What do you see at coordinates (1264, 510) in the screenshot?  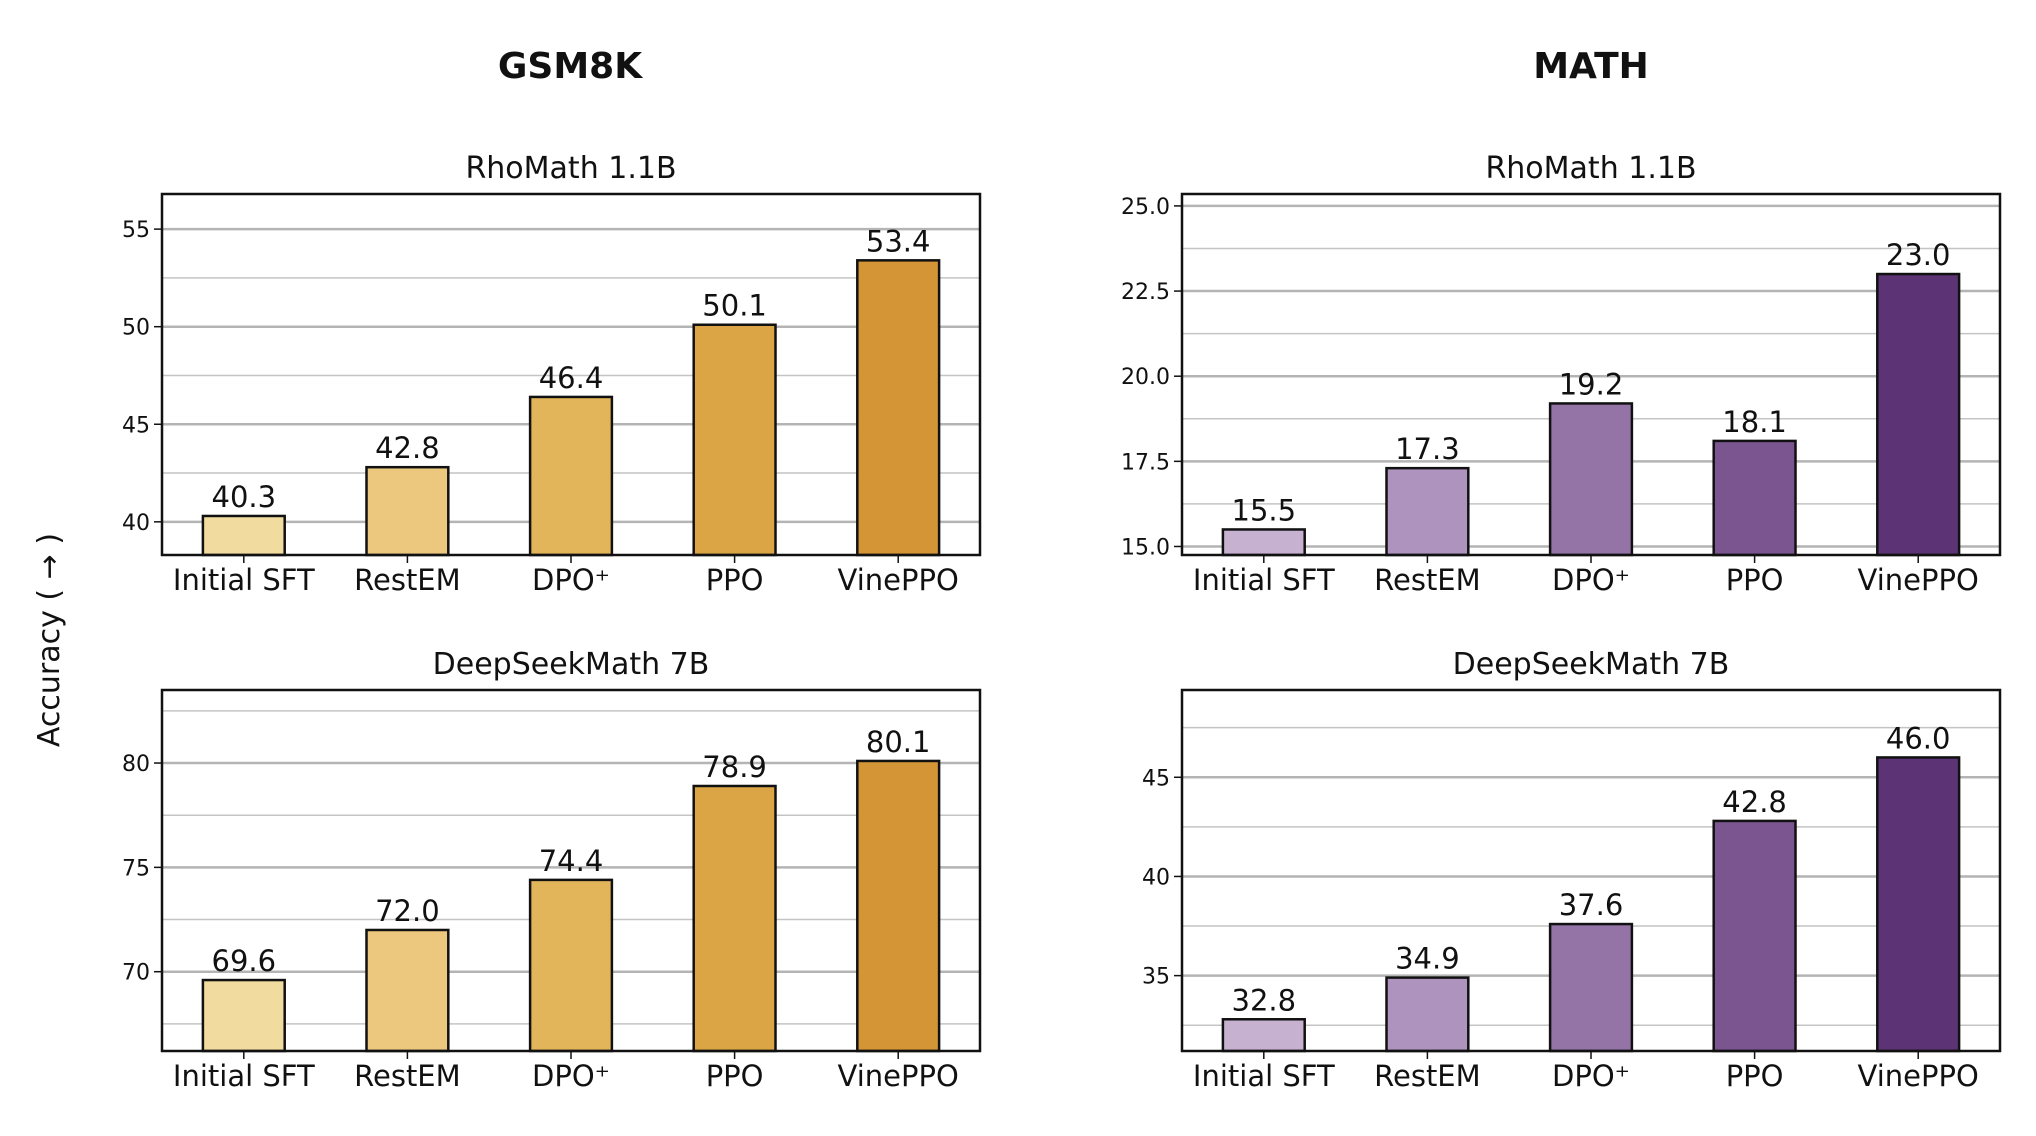 I see `data-label: 15.5` at bounding box center [1264, 510].